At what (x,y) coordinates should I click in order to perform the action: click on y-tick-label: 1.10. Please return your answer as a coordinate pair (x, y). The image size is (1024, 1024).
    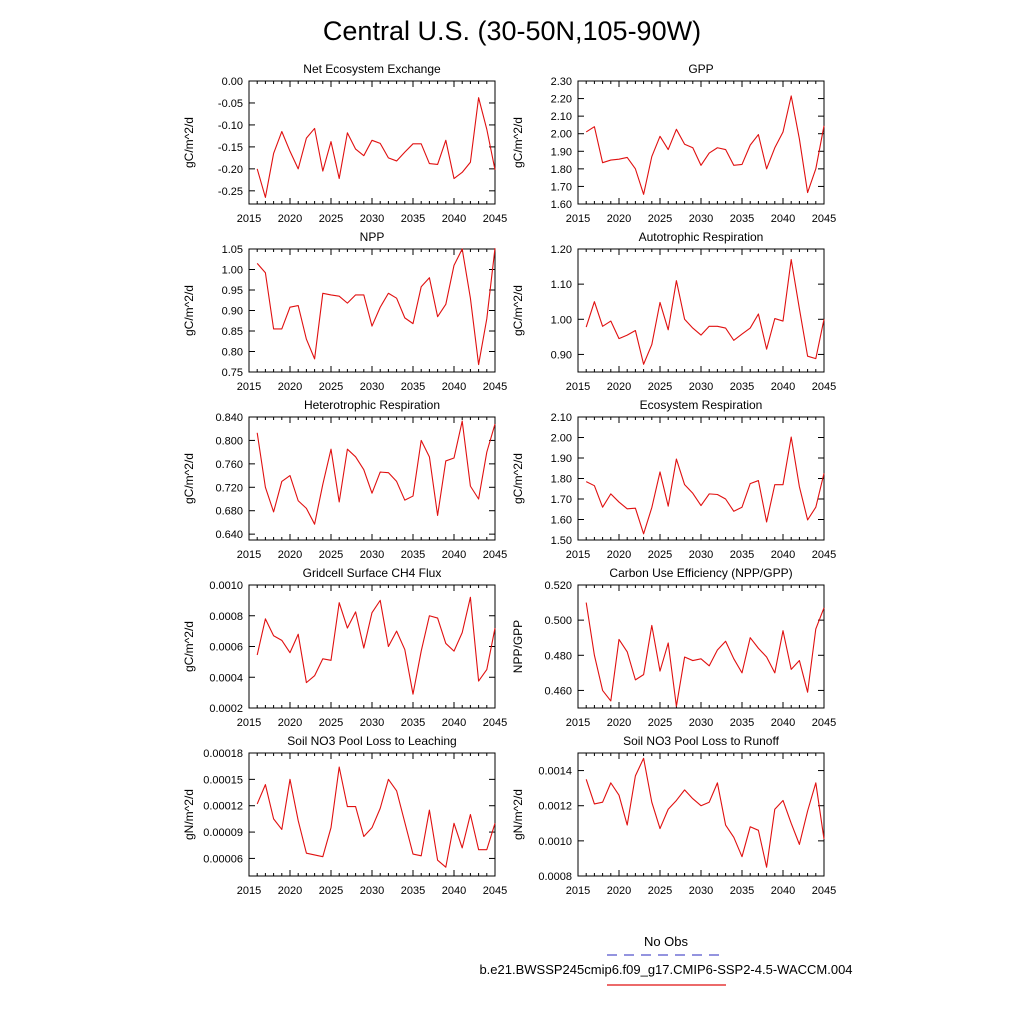
    Looking at the image, I should click on (561, 285).